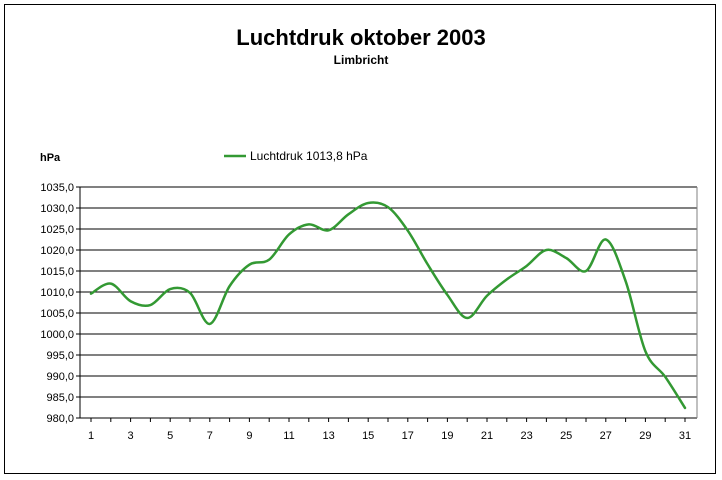  I want to click on x-tick-label: 13, so click(328, 436).